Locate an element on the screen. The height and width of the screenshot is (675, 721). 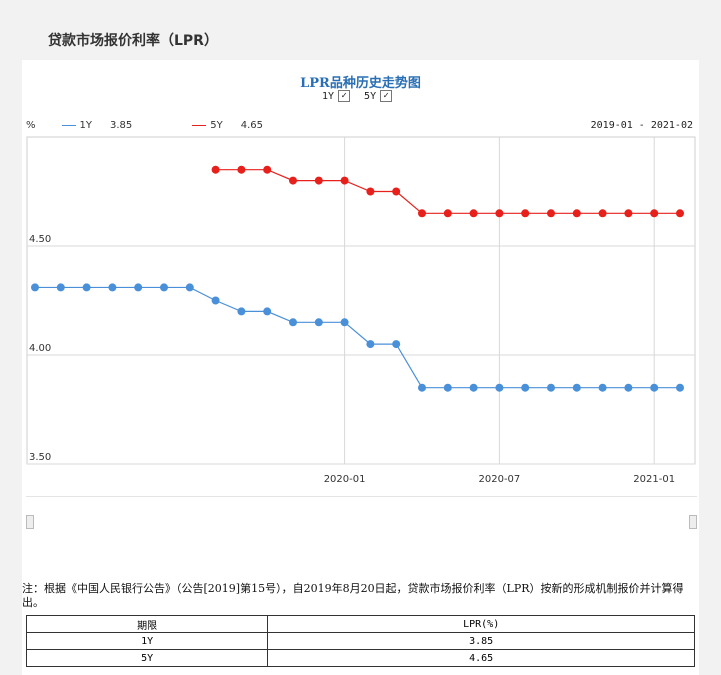
x-tick-label: 2020-01 is located at coordinates (345, 479).